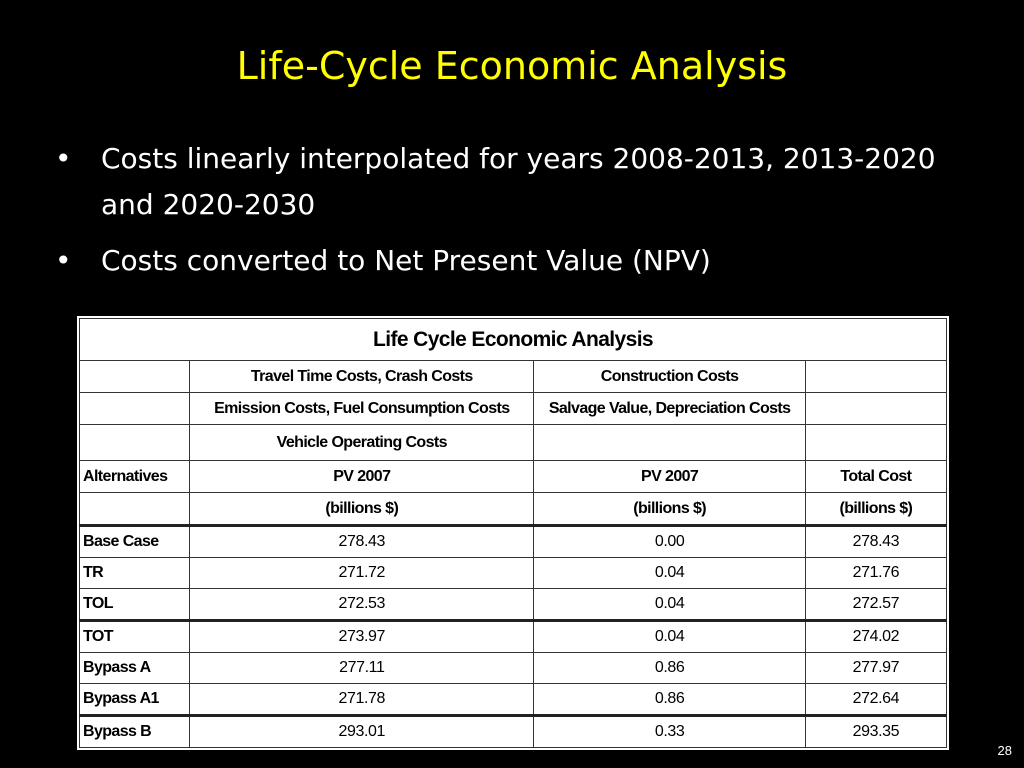 Image resolution: width=1024 pixels, height=768 pixels. What do you see at coordinates (876, 637) in the screenshot?
I see `total-cost-value: 274.02` at bounding box center [876, 637].